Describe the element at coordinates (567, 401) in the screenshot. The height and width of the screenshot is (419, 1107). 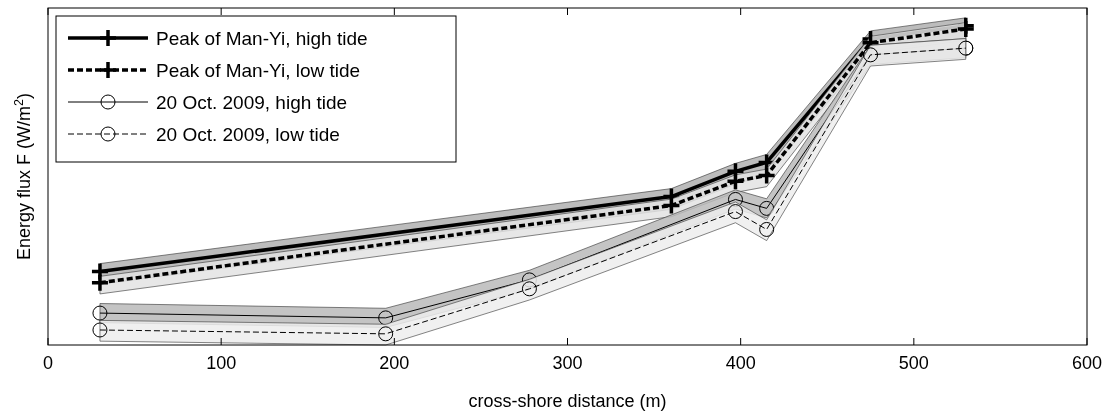
I see `x-axis-title: cross-shore distance (m)` at that location.